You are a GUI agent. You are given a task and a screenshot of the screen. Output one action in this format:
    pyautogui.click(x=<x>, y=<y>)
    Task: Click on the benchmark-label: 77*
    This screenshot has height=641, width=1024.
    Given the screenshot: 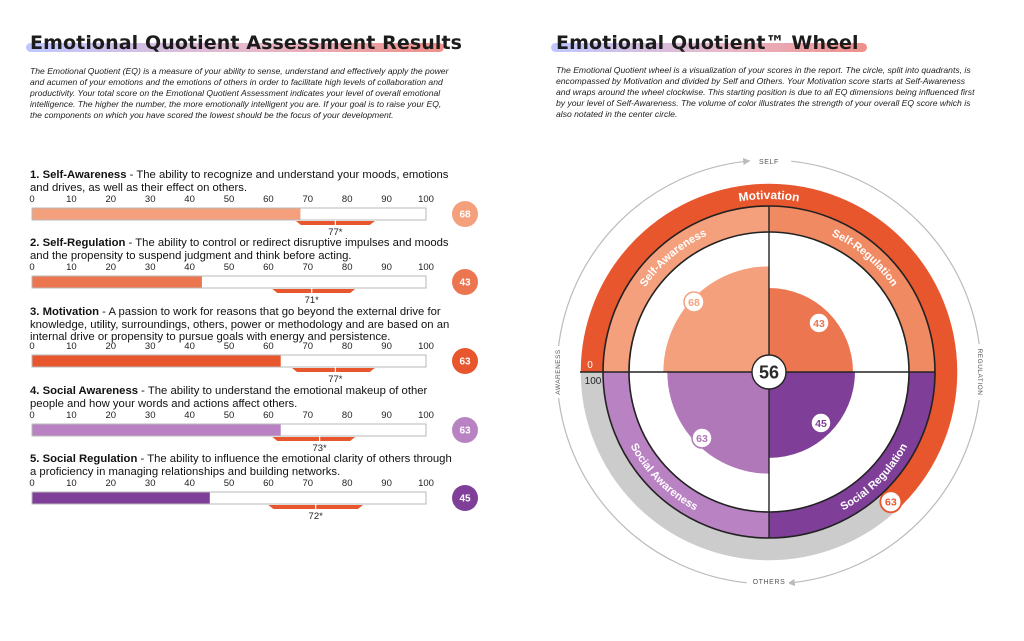 What is the action you would take?
    pyautogui.click(x=335, y=379)
    